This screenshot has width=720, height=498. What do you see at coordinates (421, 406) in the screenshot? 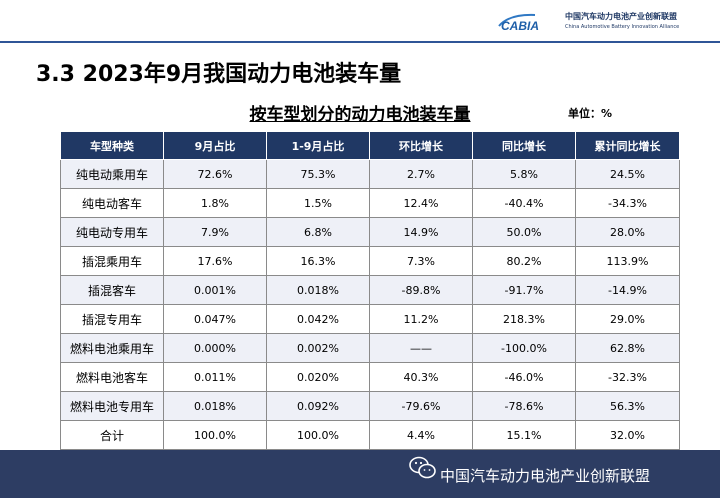
I see `cell-mom-growth: -79.6%` at bounding box center [421, 406].